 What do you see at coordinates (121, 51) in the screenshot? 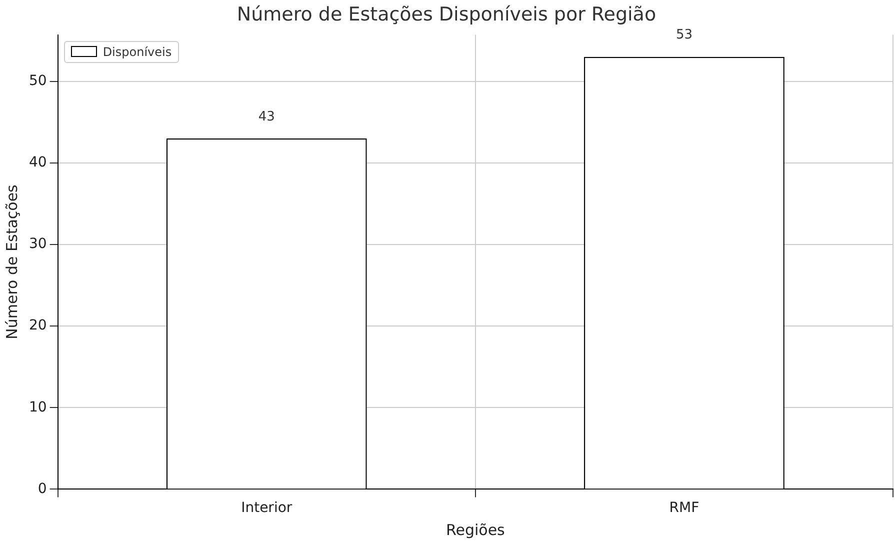
I see `legend-box: Disponíveis` at bounding box center [121, 51].